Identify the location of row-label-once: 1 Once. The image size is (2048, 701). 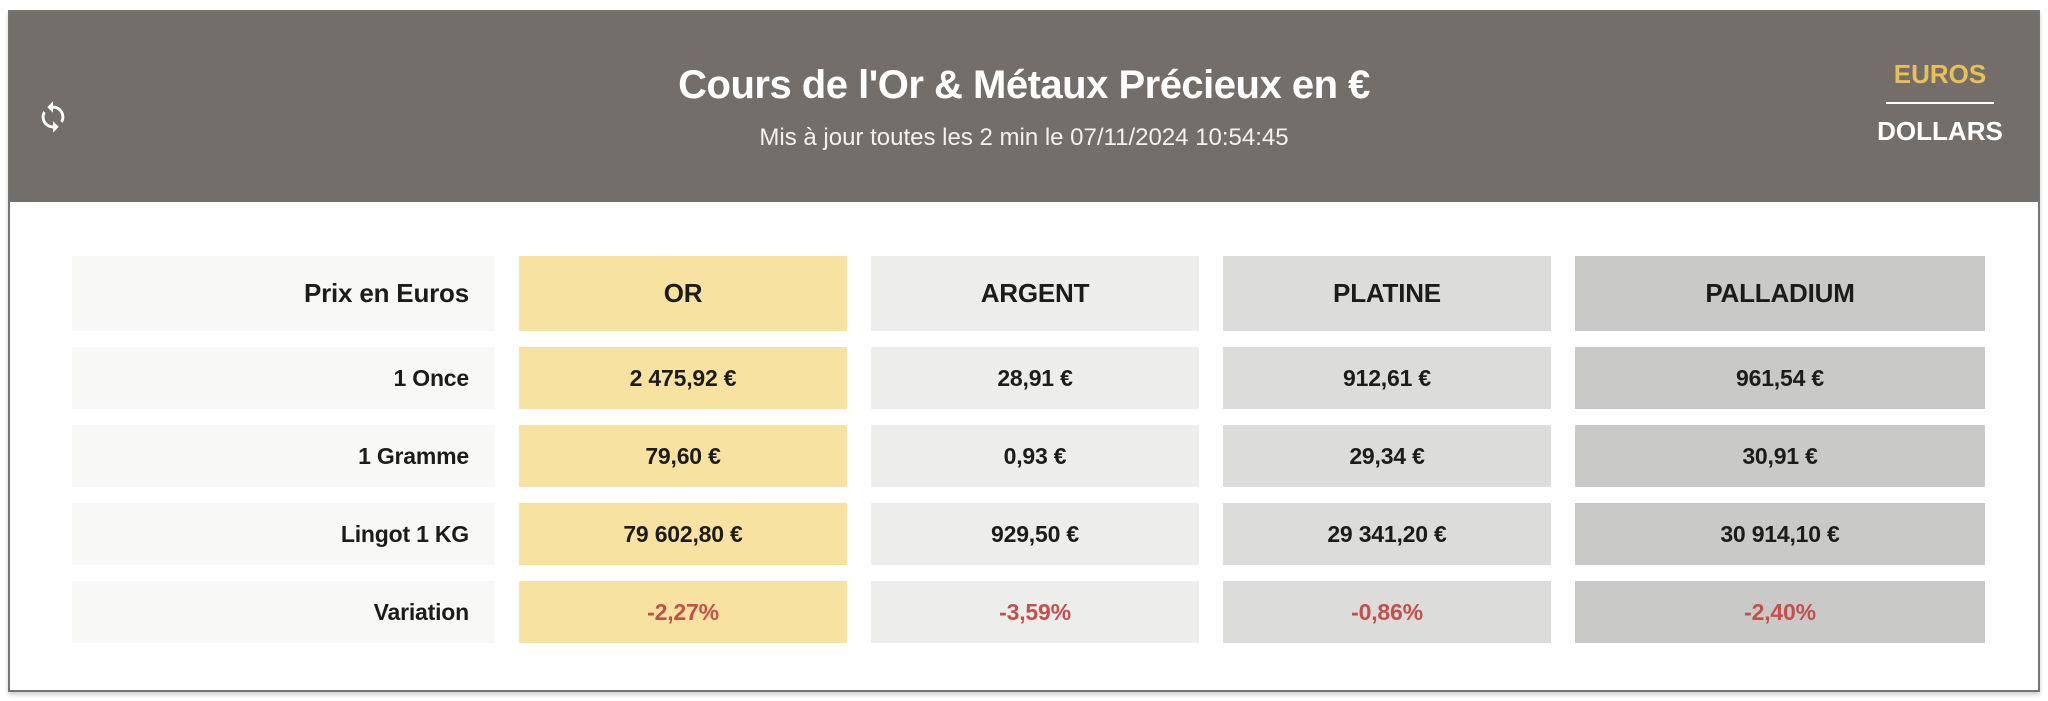
(283, 378).